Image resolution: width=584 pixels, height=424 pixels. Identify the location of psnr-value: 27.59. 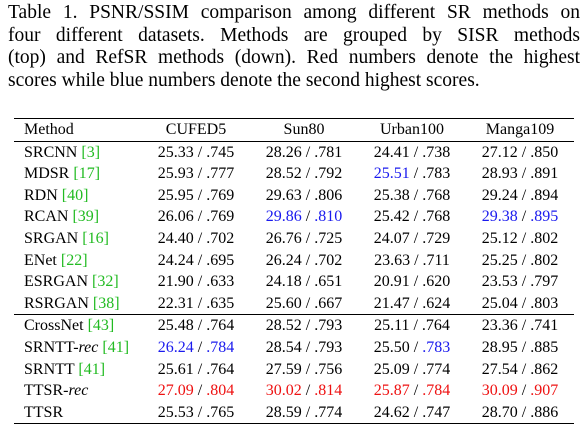
(283, 369).